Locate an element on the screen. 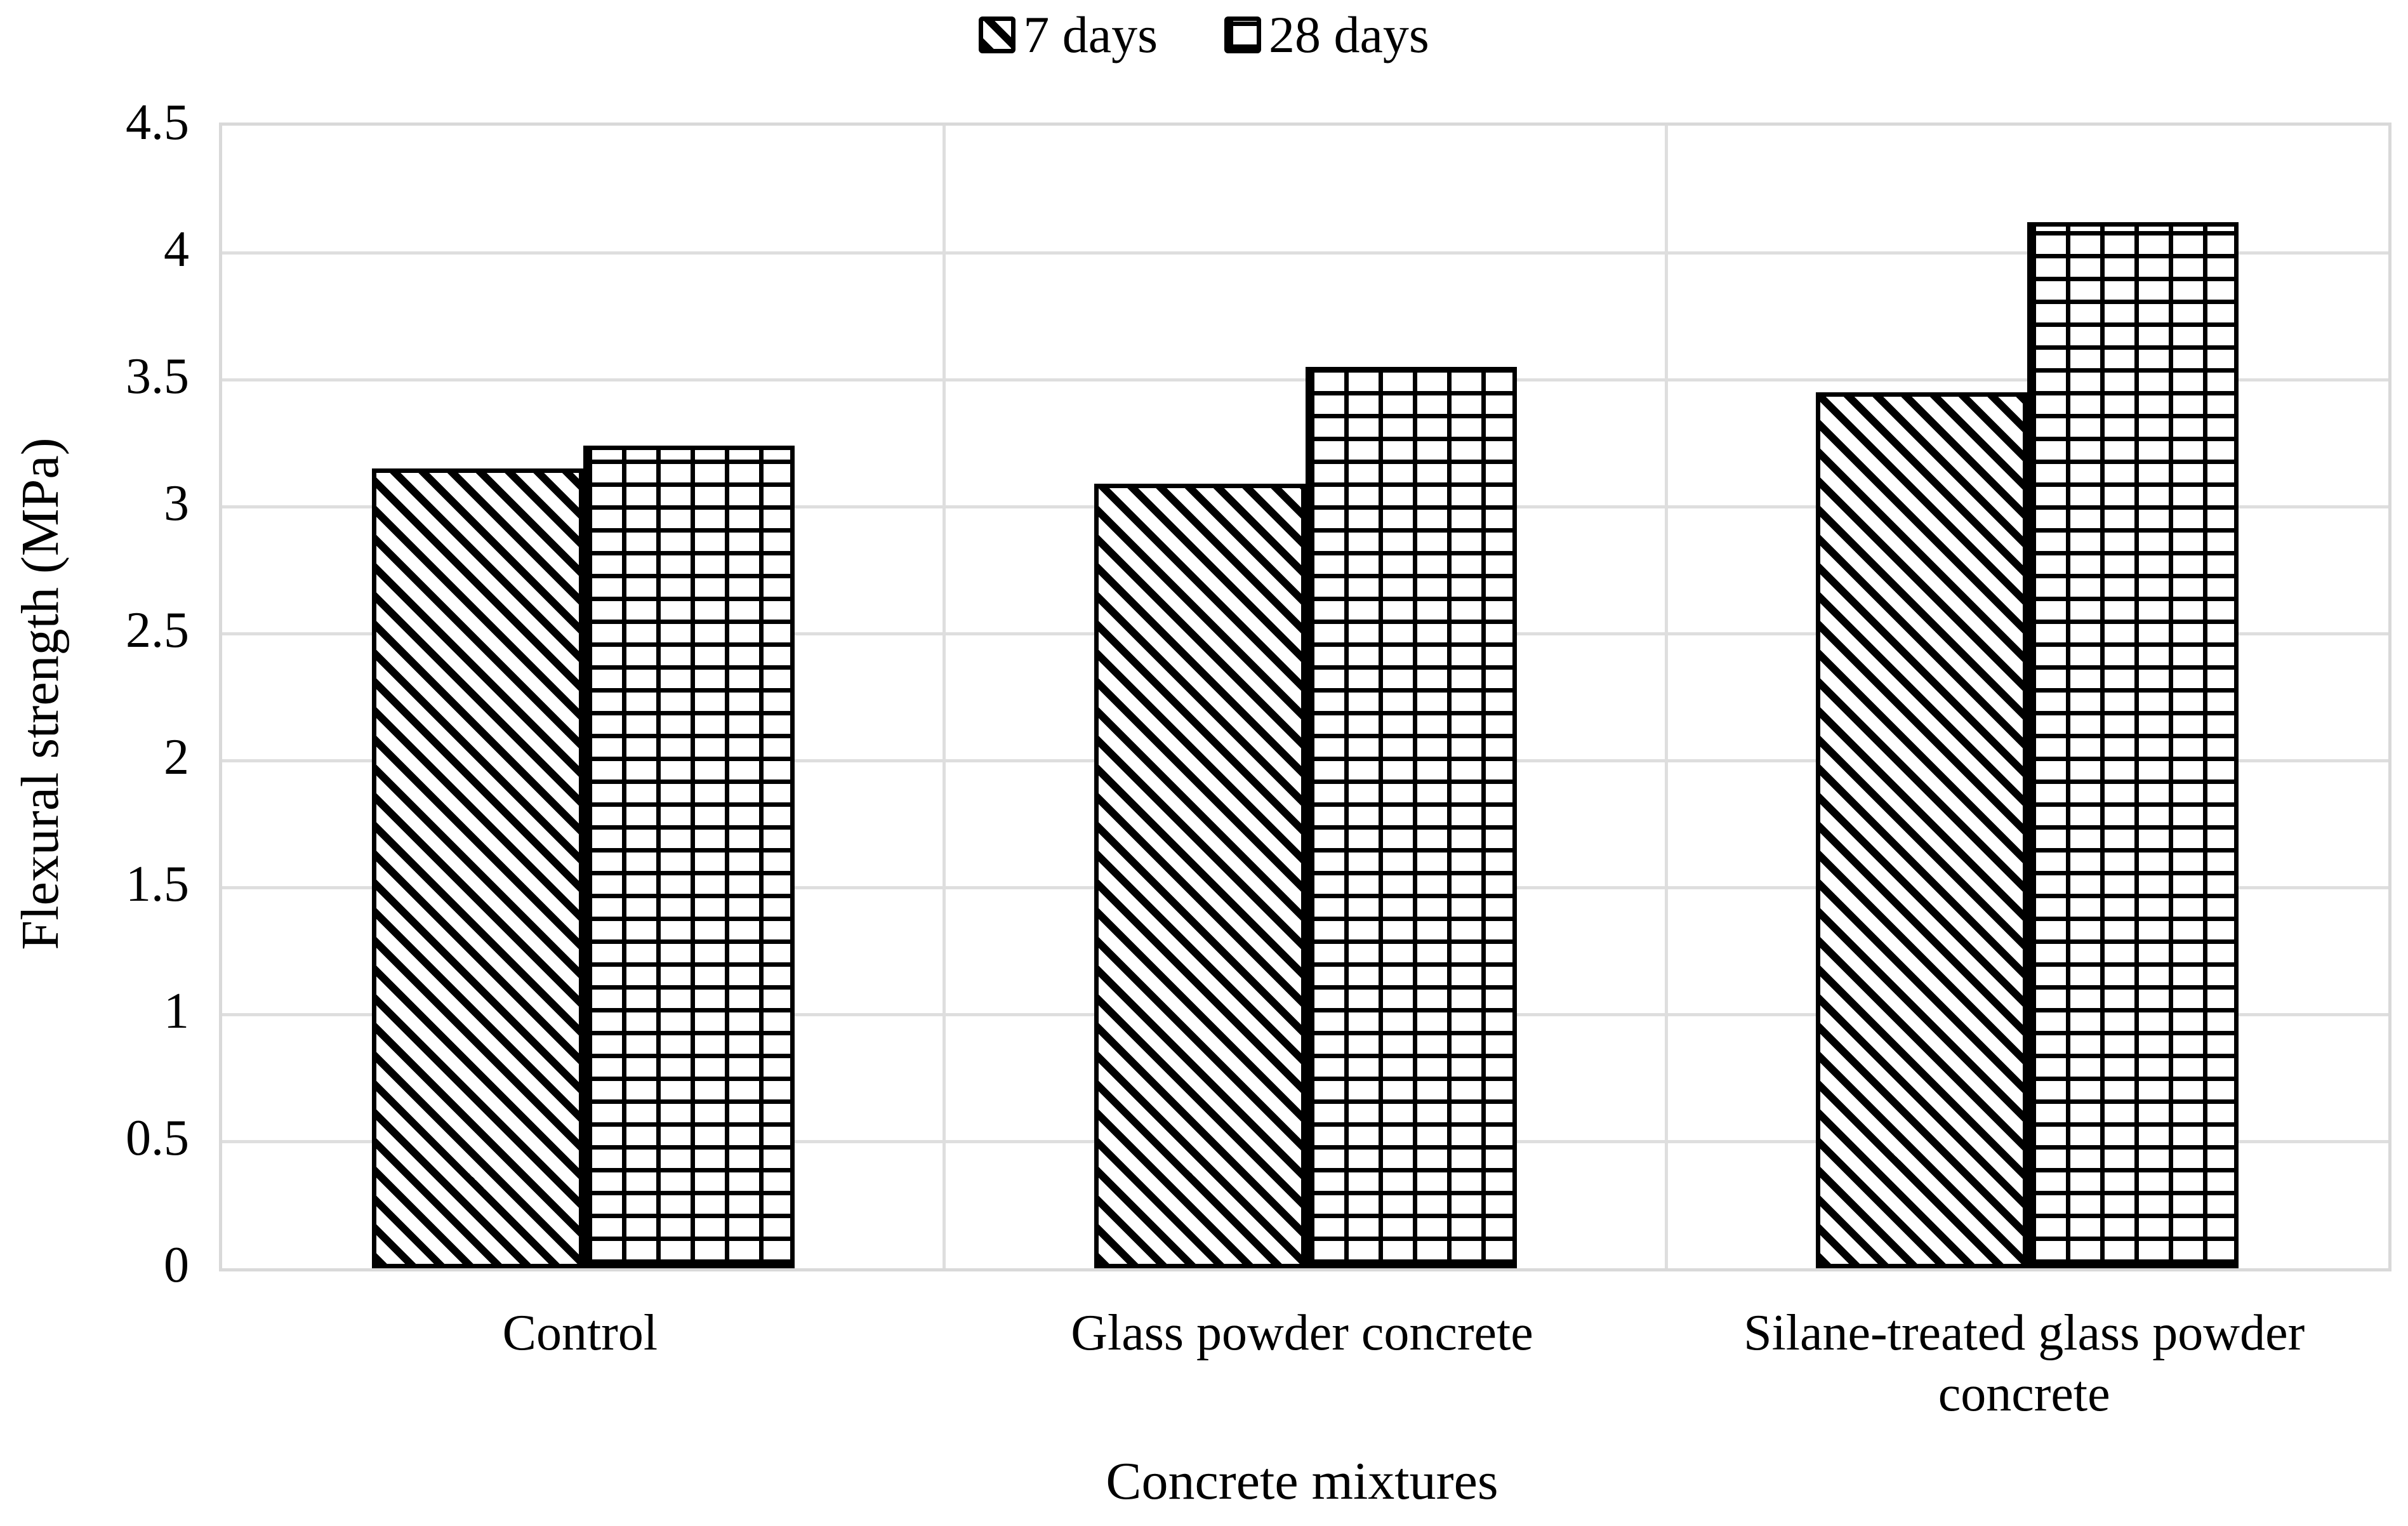 Image resolution: width=2408 pixels, height=1526 pixels. y-tick-label-2: 2 is located at coordinates (176, 757).